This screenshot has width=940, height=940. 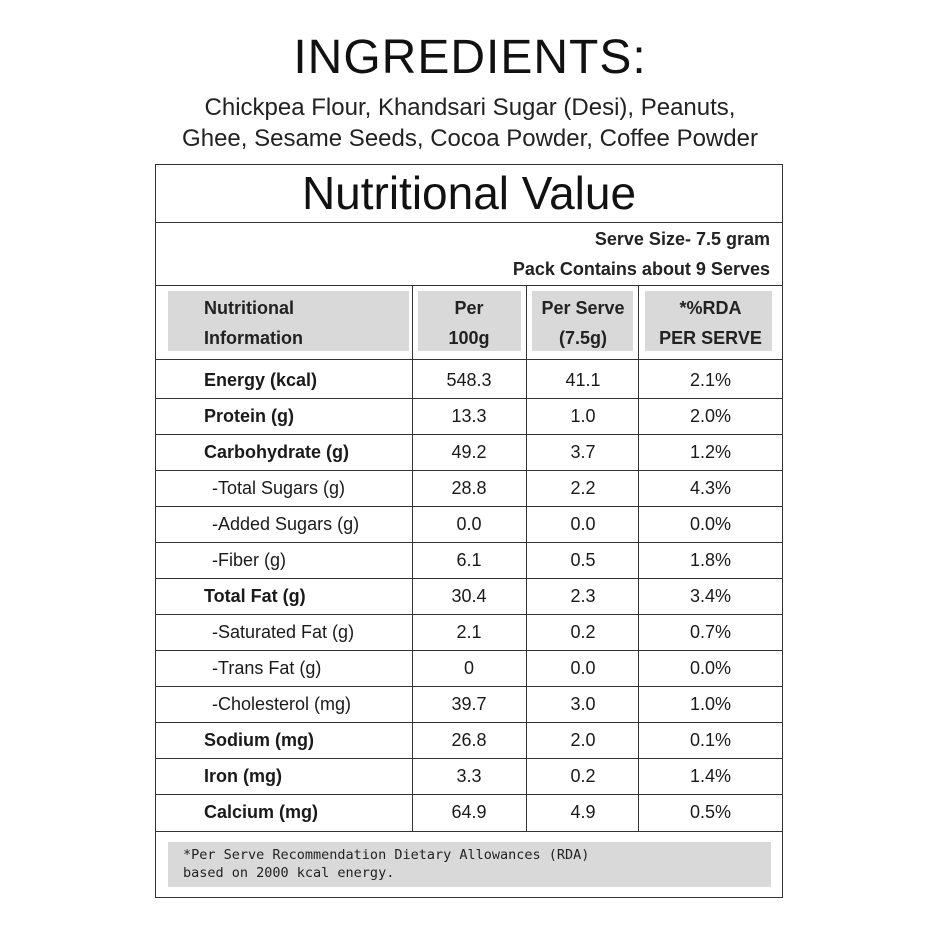 I want to click on header-rda-per-serve: *%RDA PER SERVE, so click(x=710, y=323).